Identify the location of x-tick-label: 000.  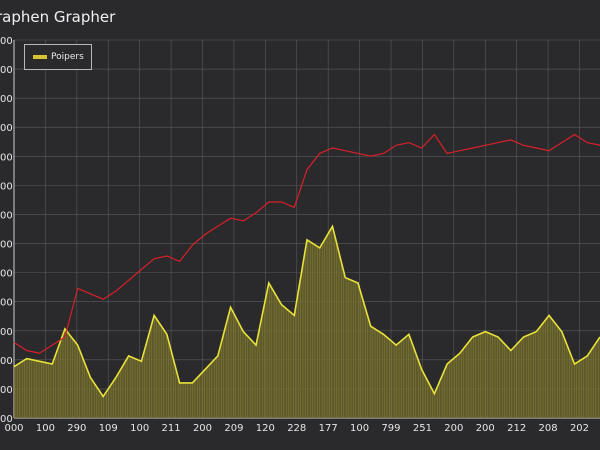
(13, 428).